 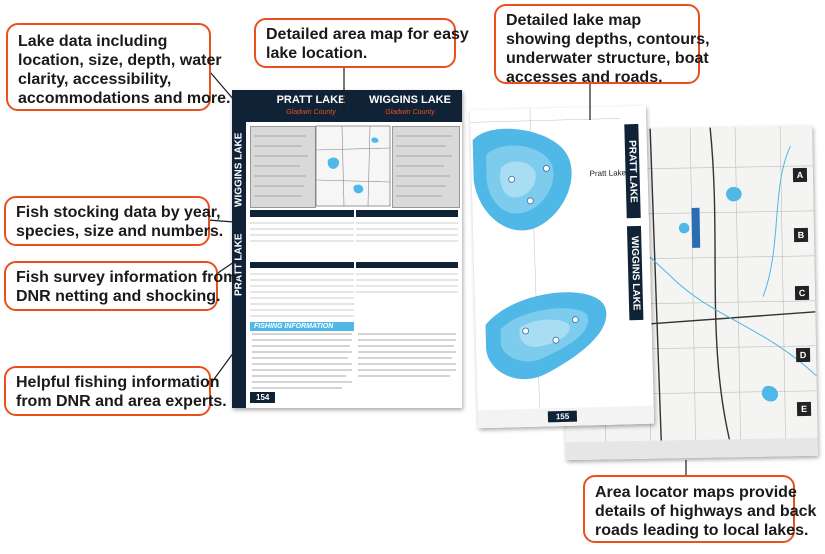 What do you see at coordinates (347, 106) in the screenshot?
I see `page-header` at bounding box center [347, 106].